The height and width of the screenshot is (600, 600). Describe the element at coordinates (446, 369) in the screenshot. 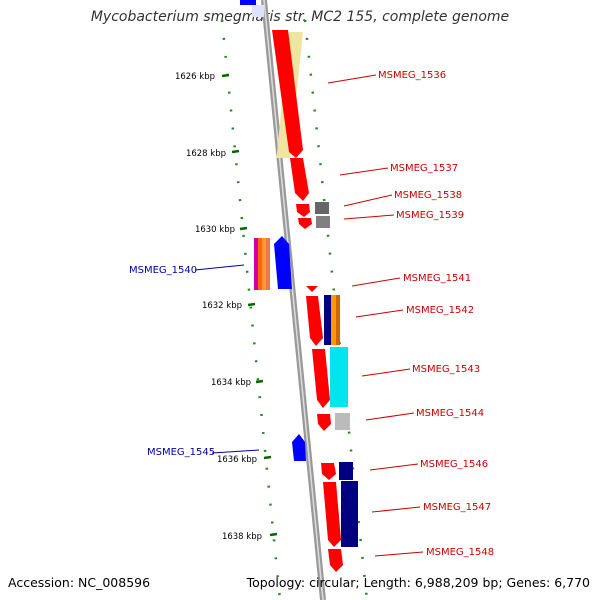

I see `gene-label-msmeg-1543: MSMEG_1543` at that location.